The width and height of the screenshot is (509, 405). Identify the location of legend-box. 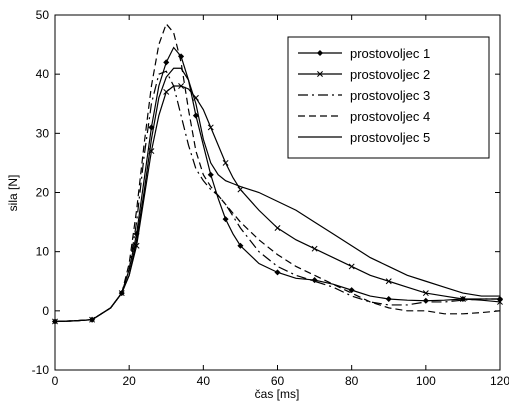
(388, 97).